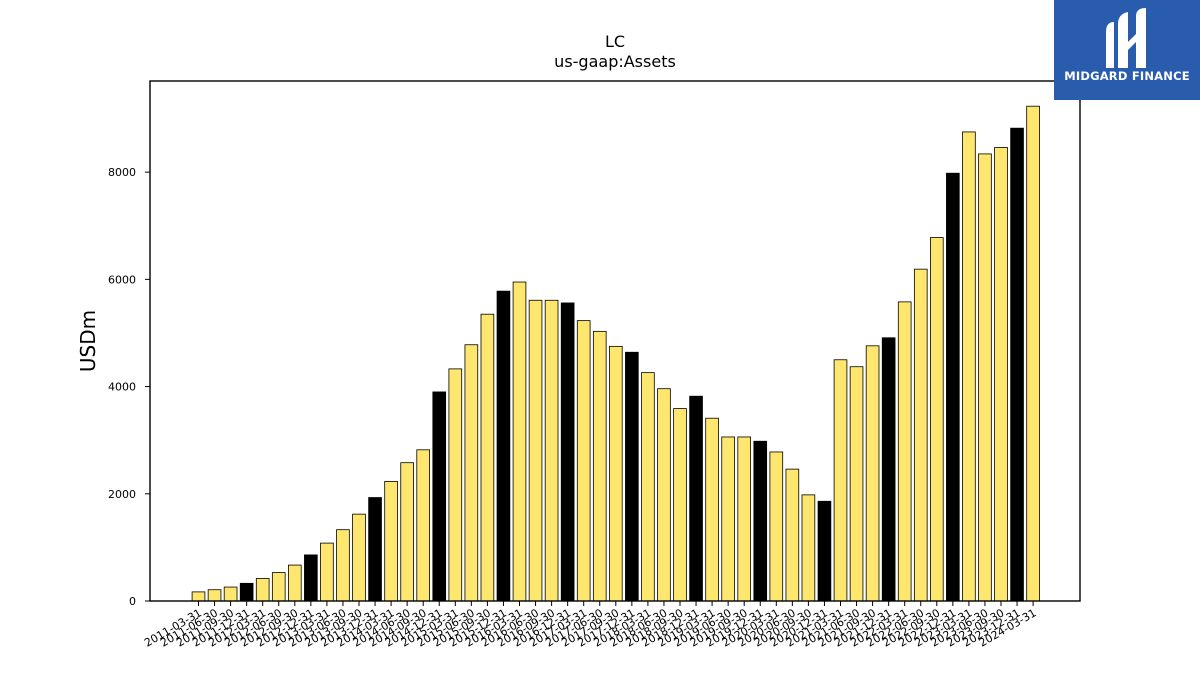 This screenshot has height=675, width=1200. I want to click on chart-subtitle: us-gaap:Assets, so click(615, 61).